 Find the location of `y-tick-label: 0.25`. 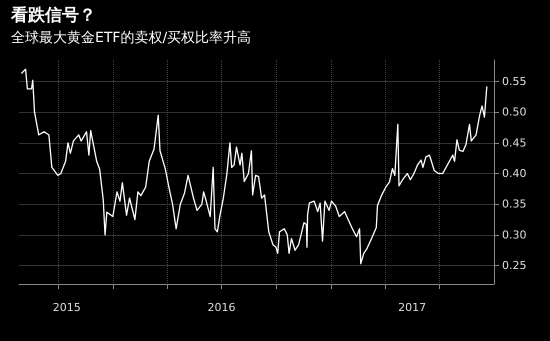

y-tick-label: 0.25 is located at coordinates (514, 265).